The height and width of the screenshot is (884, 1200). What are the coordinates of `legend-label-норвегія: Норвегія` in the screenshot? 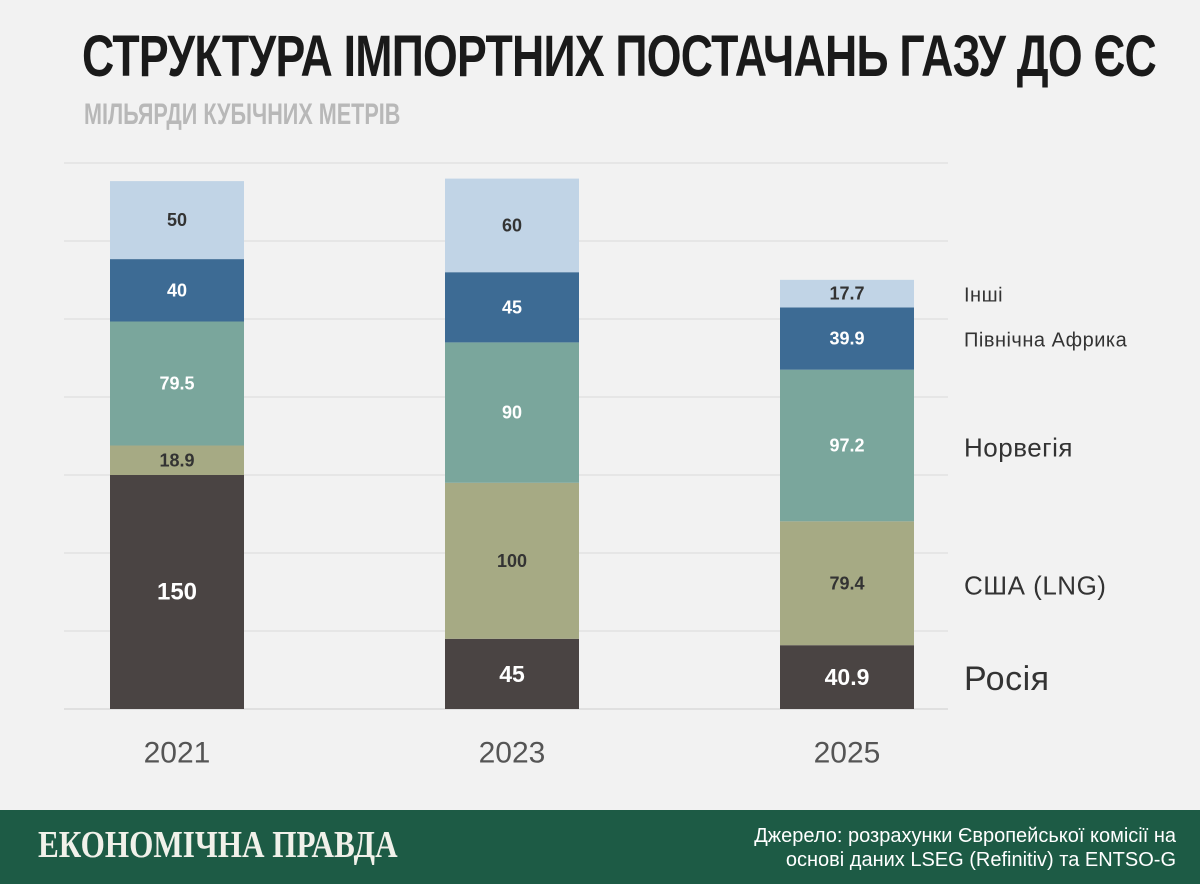 It's located at (1018, 448).